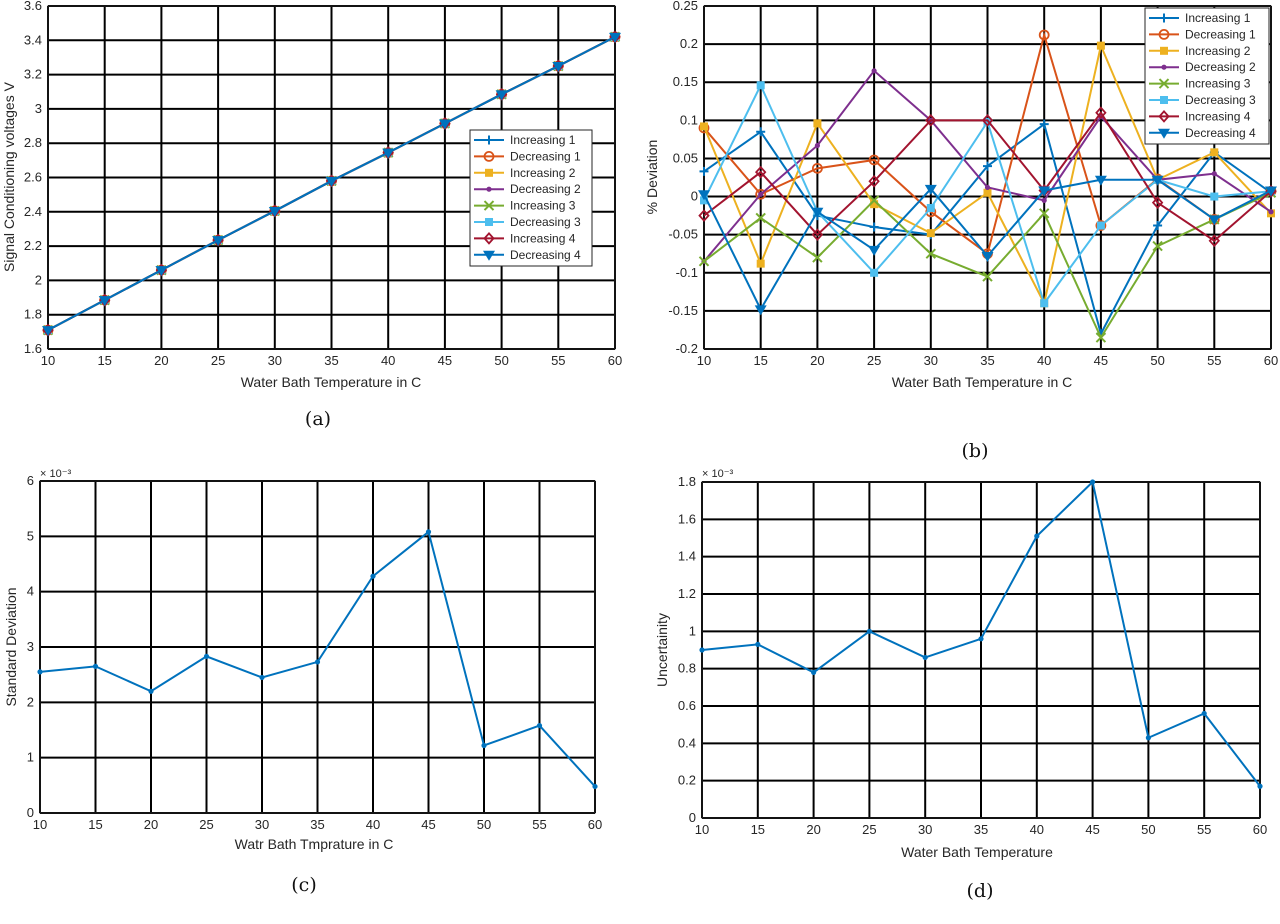 This screenshot has height=924, width=1280. I want to click on subfigure-caption: (c), so click(303, 885).